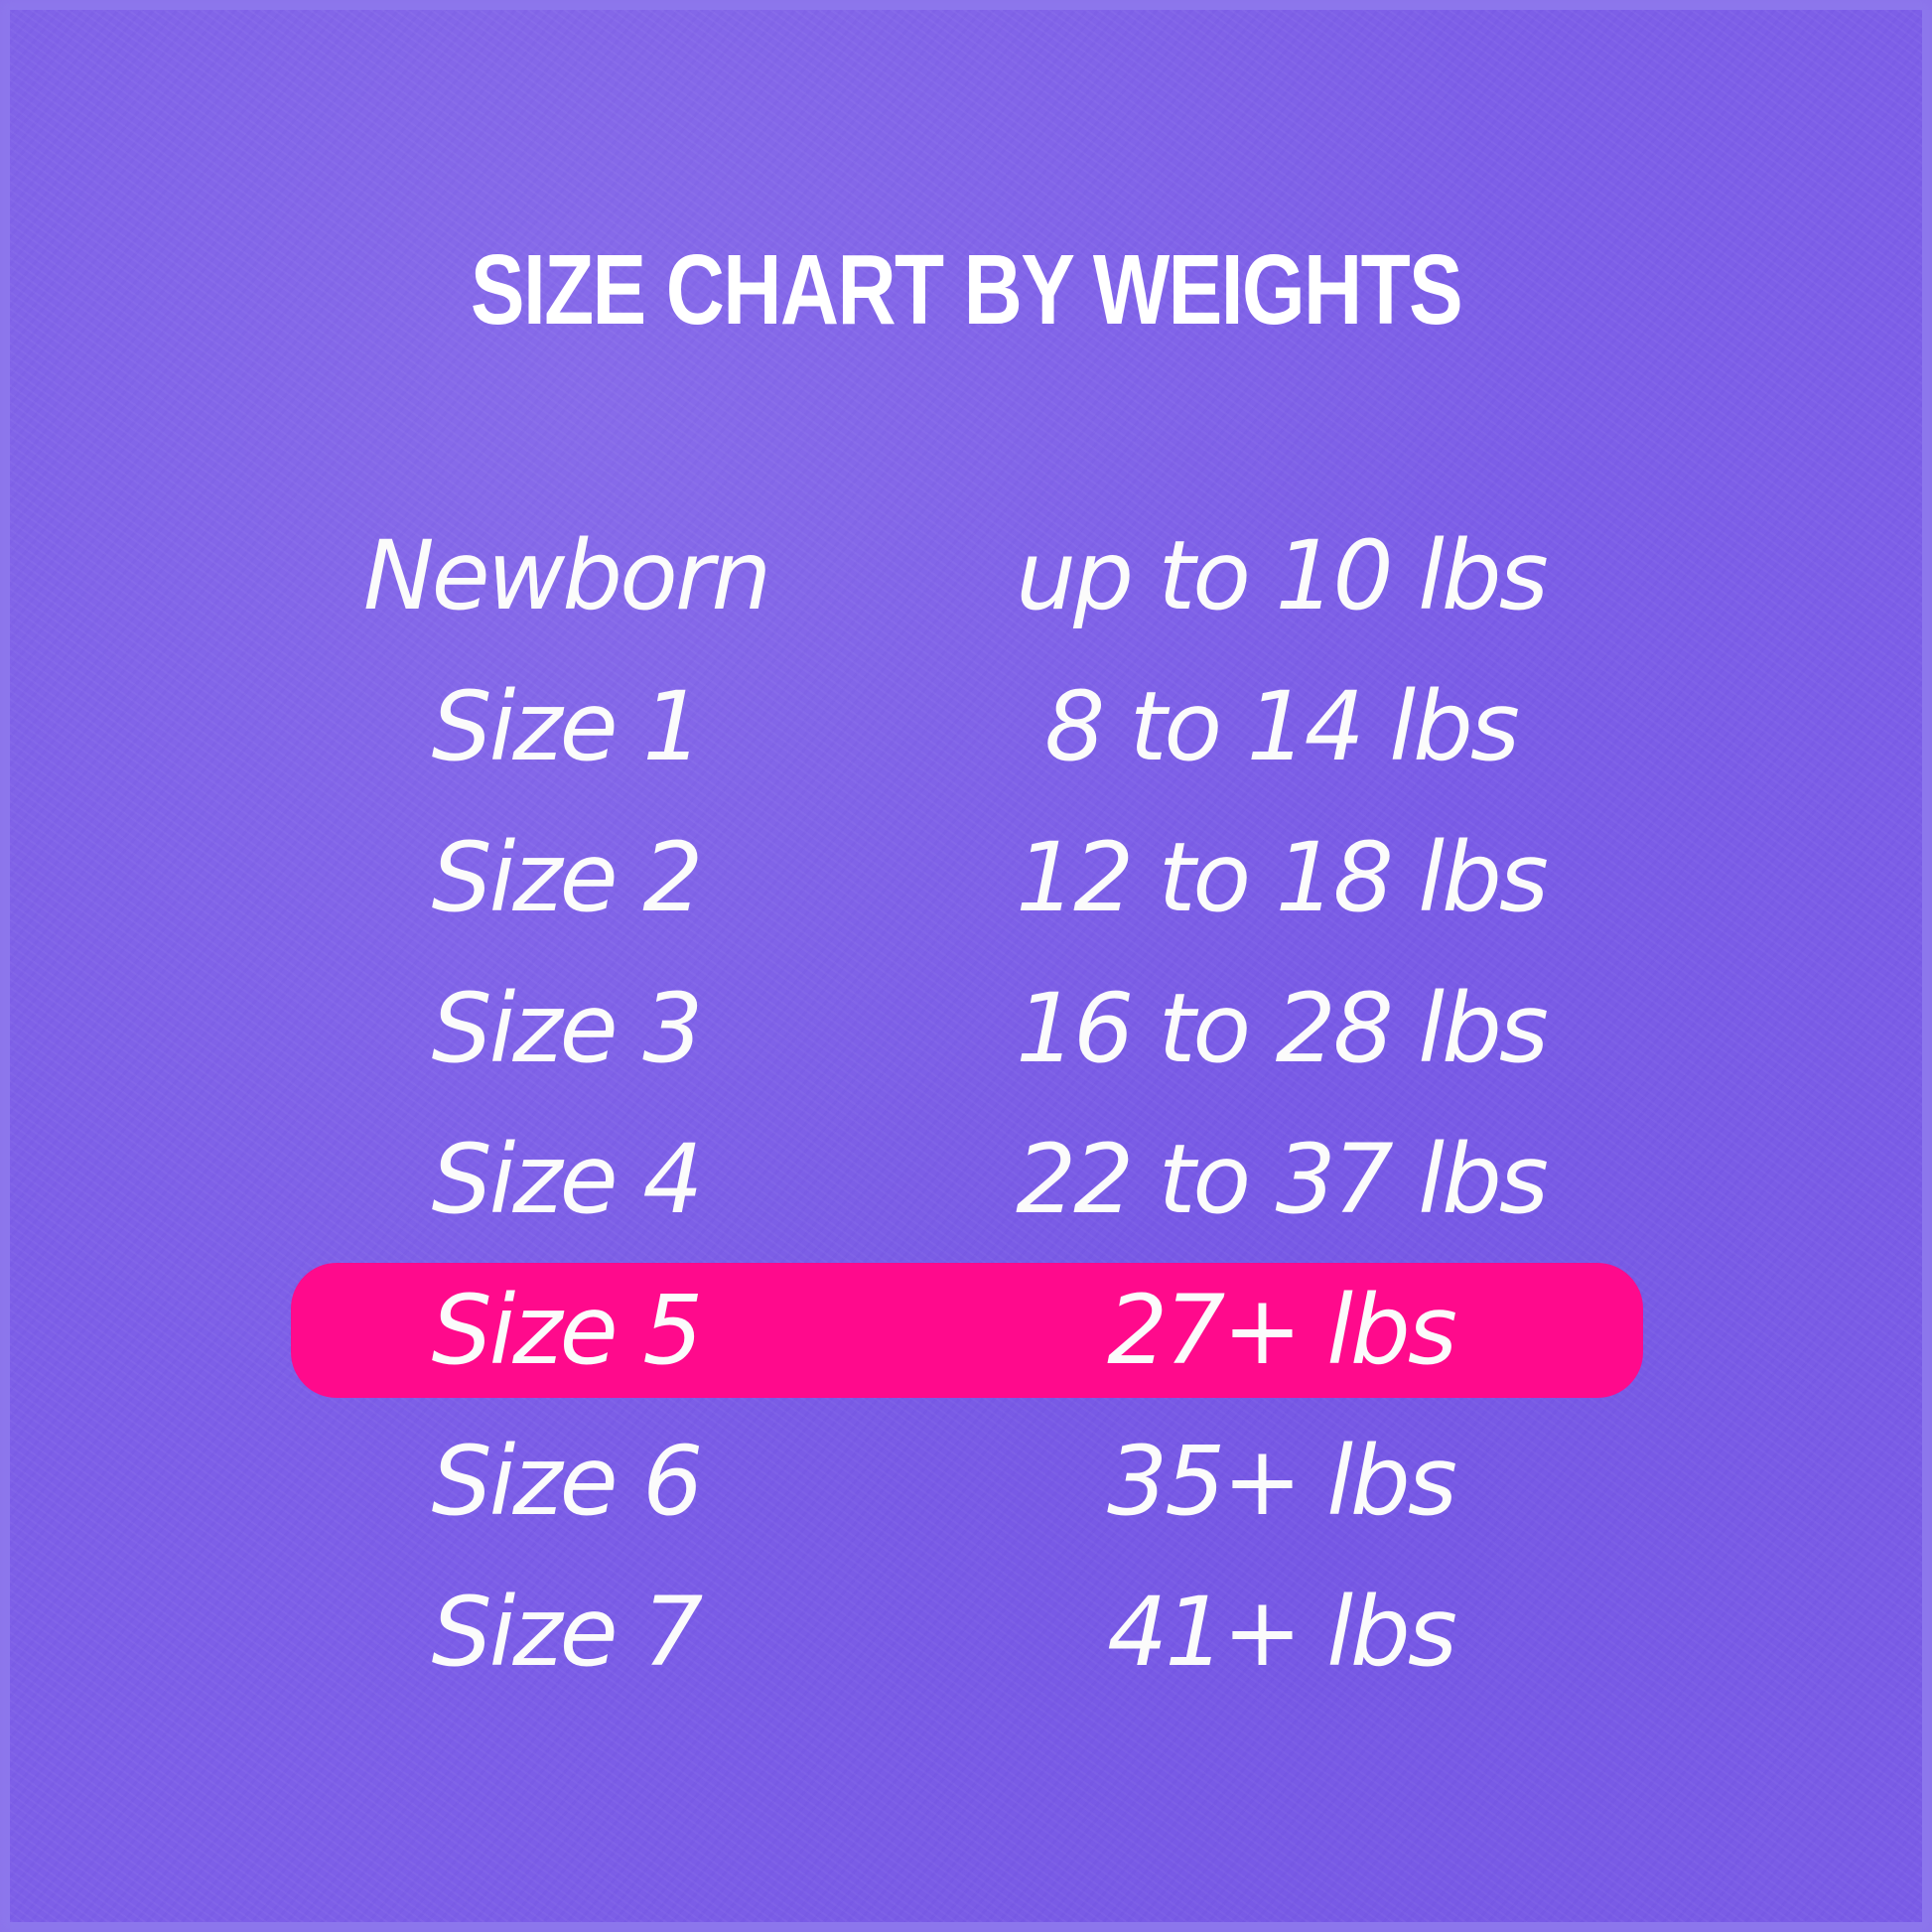 The image size is (1932, 1932). Describe the element at coordinates (966, 1481) in the screenshot. I see `size-row: Size 6 35+ lbs` at that location.